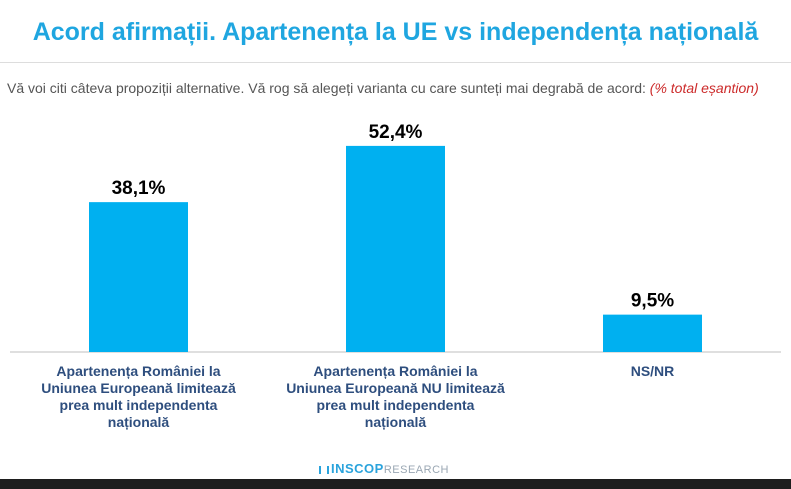  I want to click on logo-mark-icon, so click(324, 470).